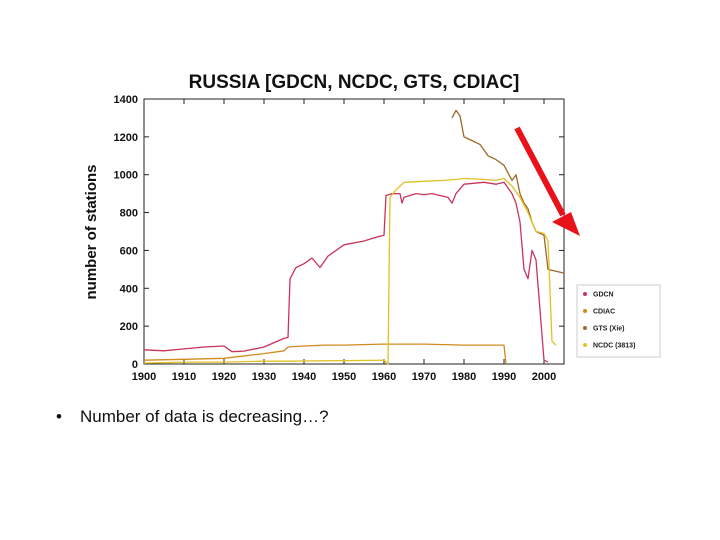  Describe the element at coordinates (91, 231) in the screenshot. I see `y-axis-label: number of stations` at that location.